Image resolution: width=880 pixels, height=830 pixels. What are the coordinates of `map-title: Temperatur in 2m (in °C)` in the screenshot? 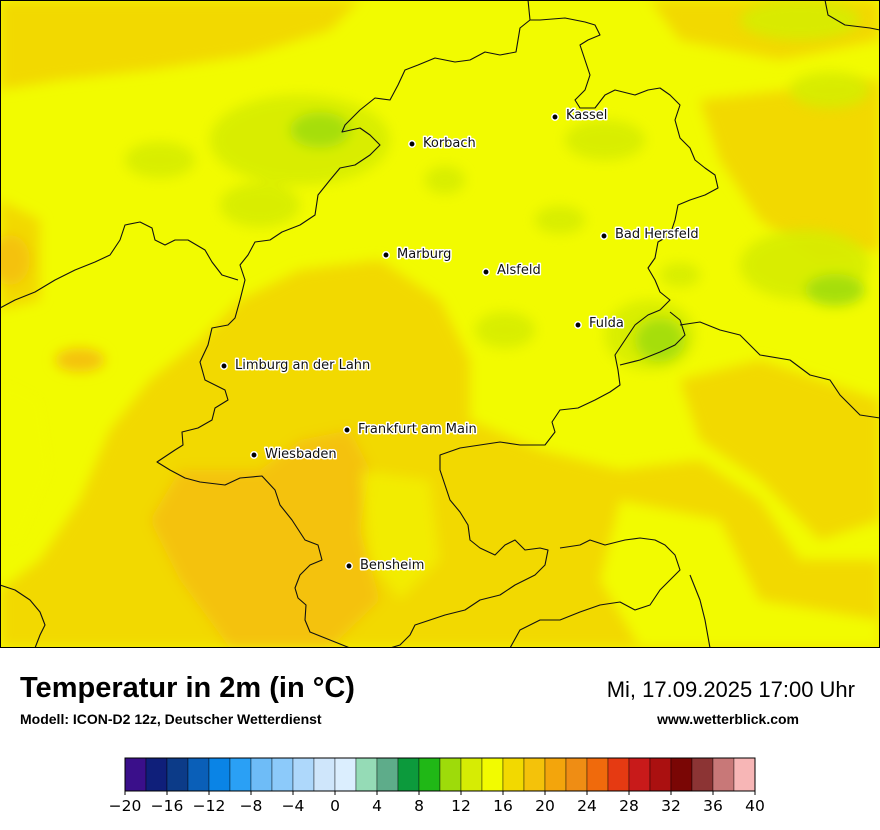 It's located at (187, 688).